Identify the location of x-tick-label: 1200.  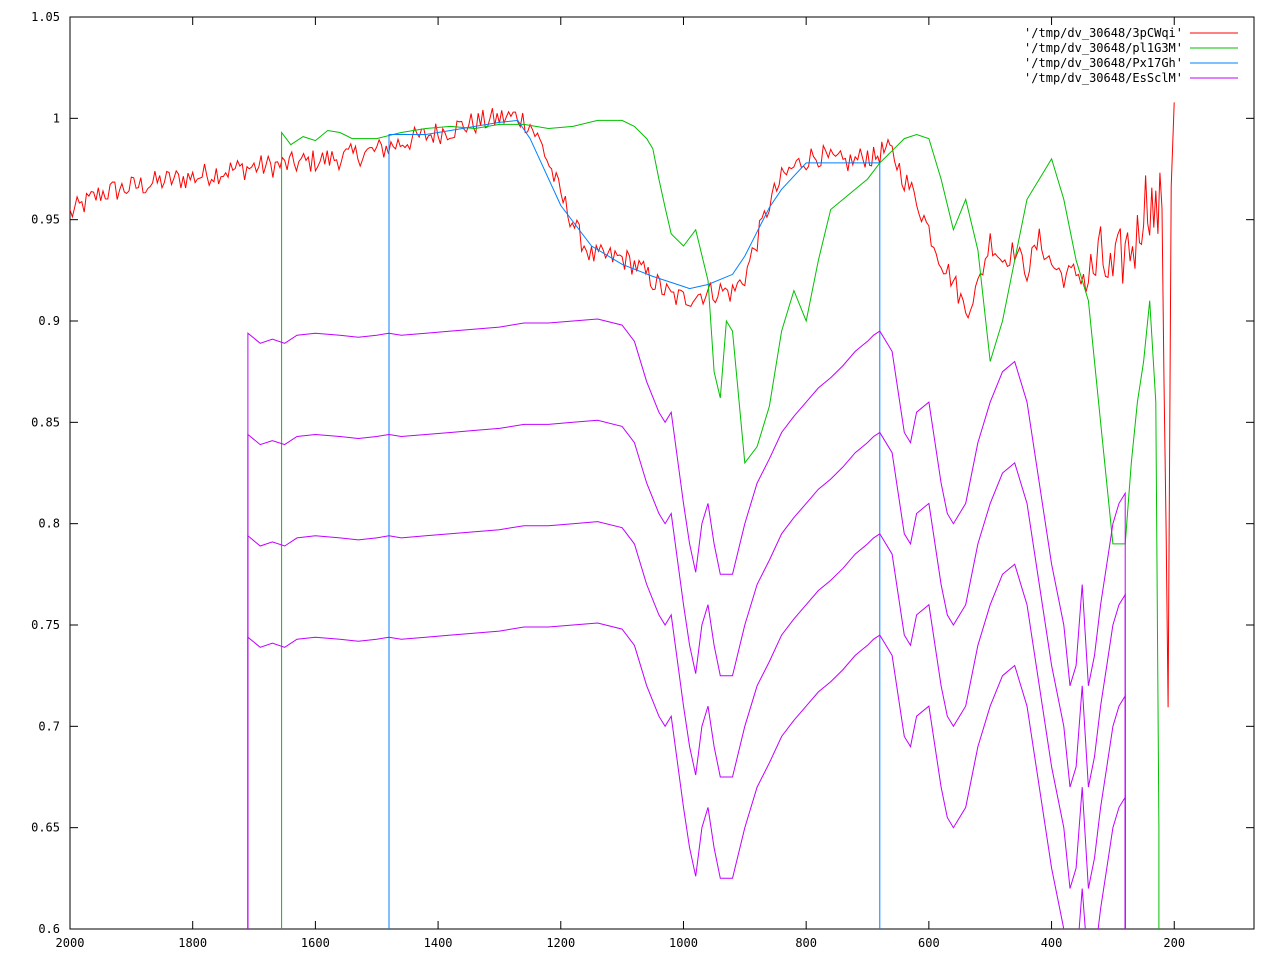
(560, 943).